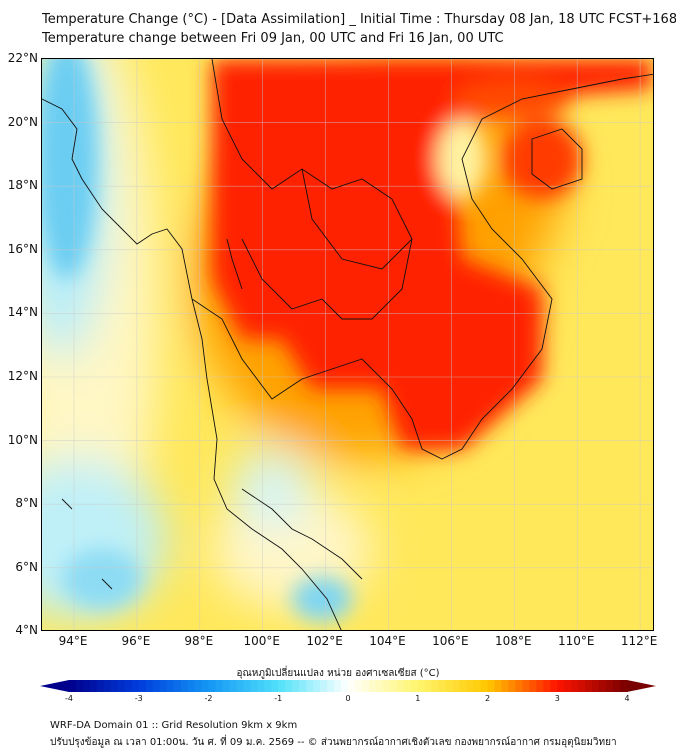  What do you see at coordinates (199, 641) in the screenshot?
I see `lon-tick-label: 98°E` at bounding box center [199, 641].